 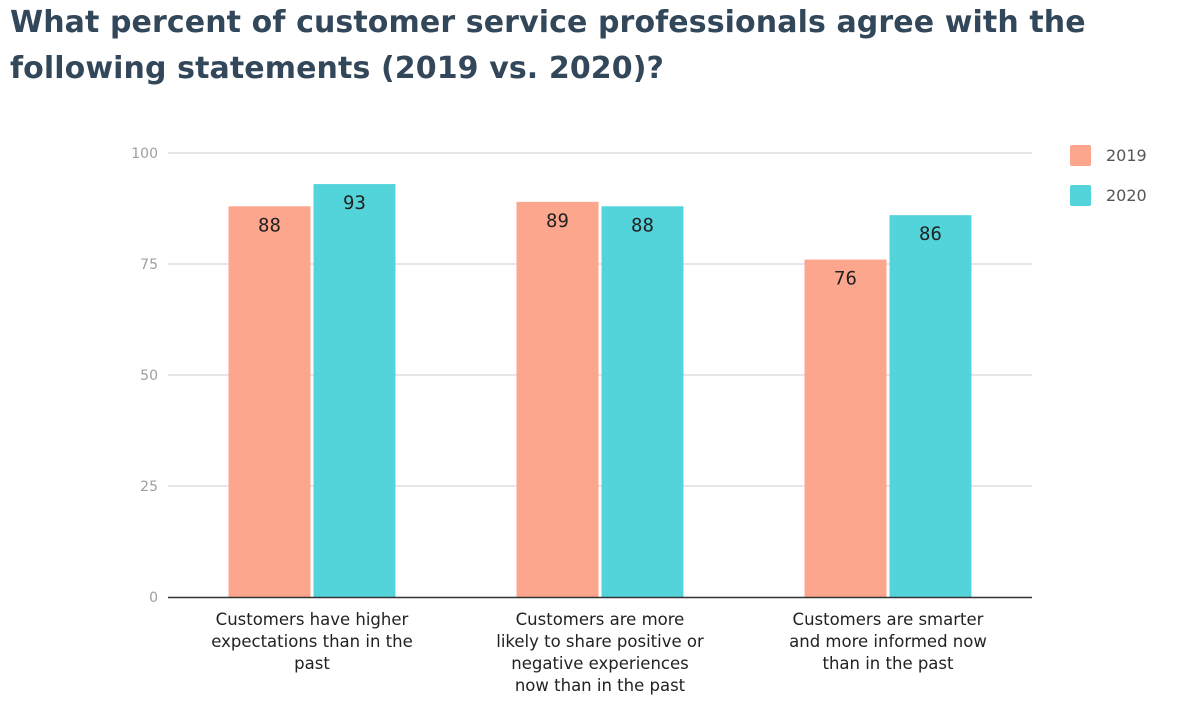 I want to click on data-label-2019: 89, so click(x=557, y=221).